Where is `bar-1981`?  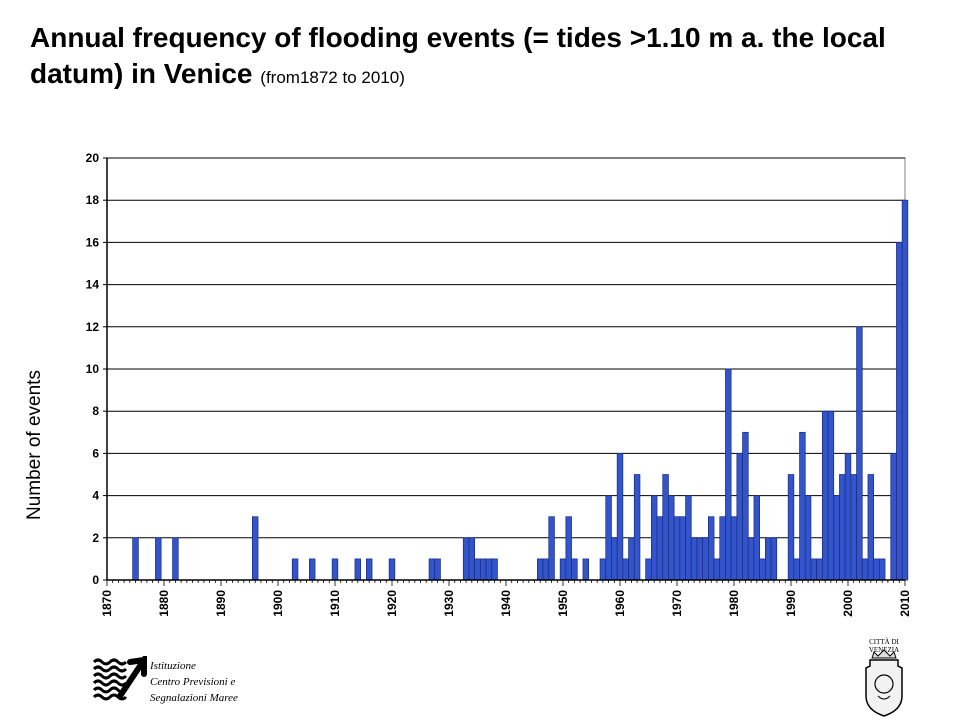
bar-1981 is located at coordinates (739, 517).